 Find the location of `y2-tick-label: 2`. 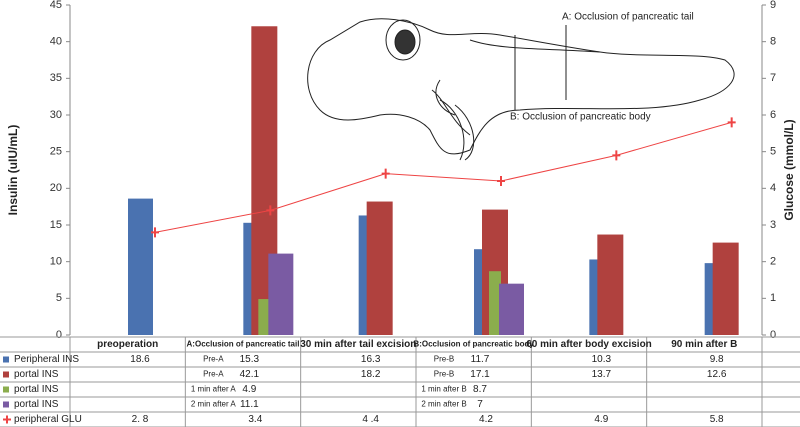

y2-tick-label: 2 is located at coordinates (773, 262).